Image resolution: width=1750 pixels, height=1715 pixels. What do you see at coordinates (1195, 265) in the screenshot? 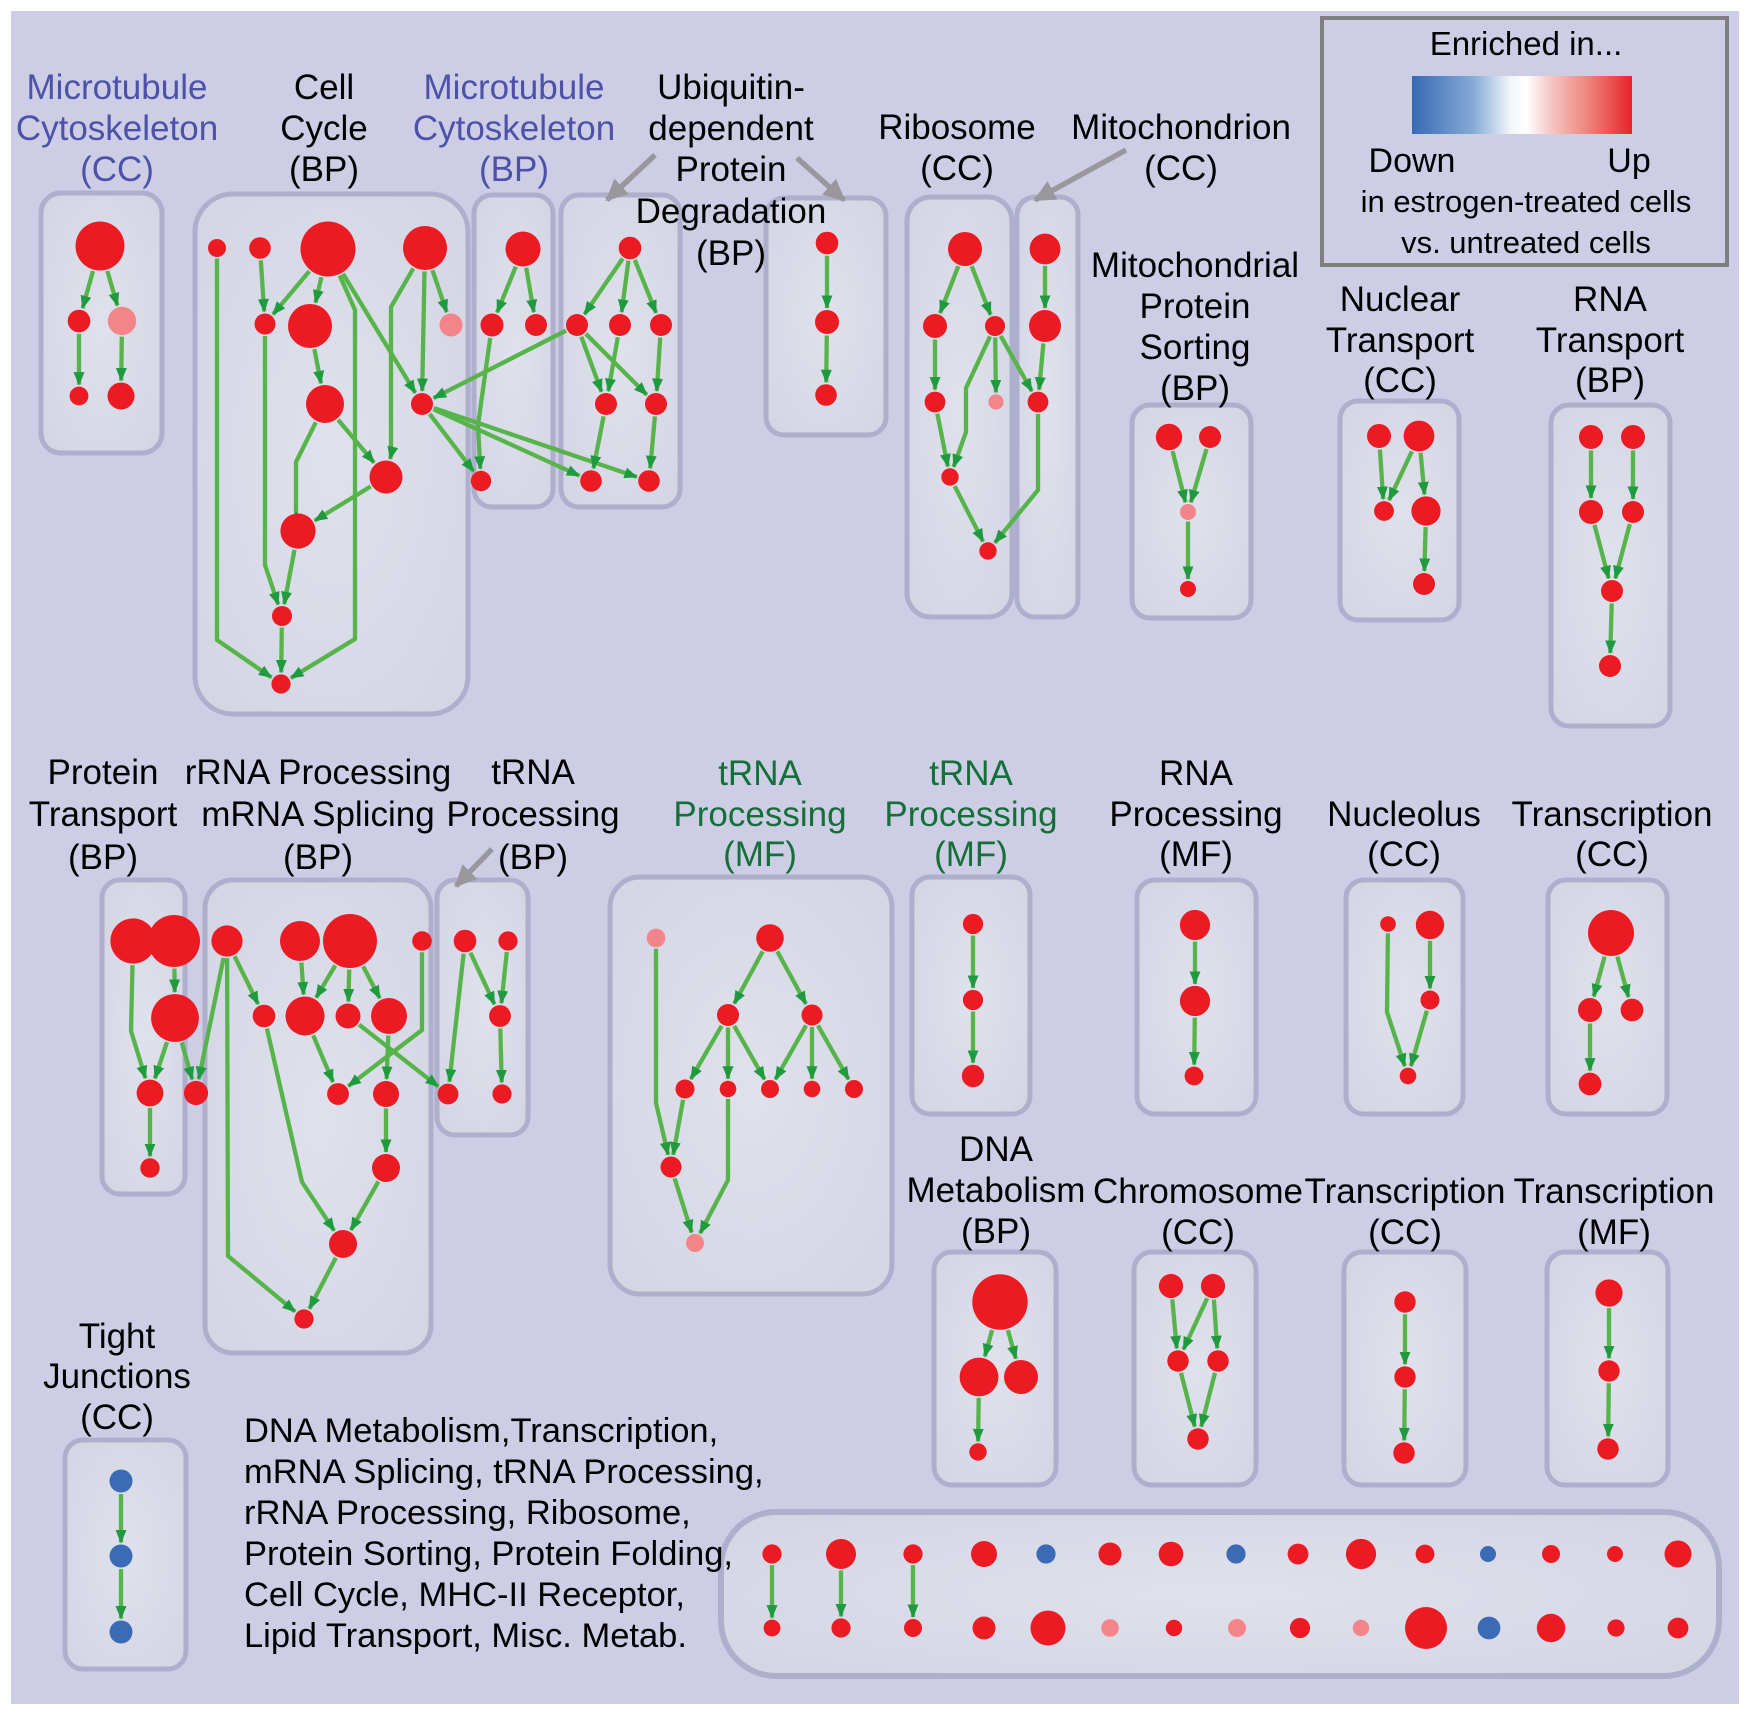
I see `svg-text: Mitochondrial` at bounding box center [1195, 265].